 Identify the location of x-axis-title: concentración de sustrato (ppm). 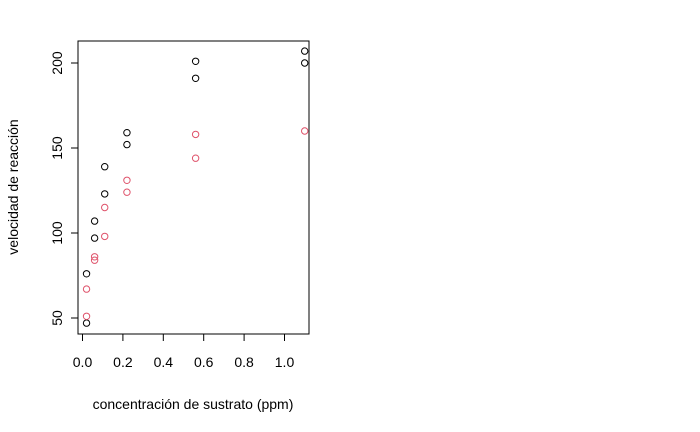
(193, 404).